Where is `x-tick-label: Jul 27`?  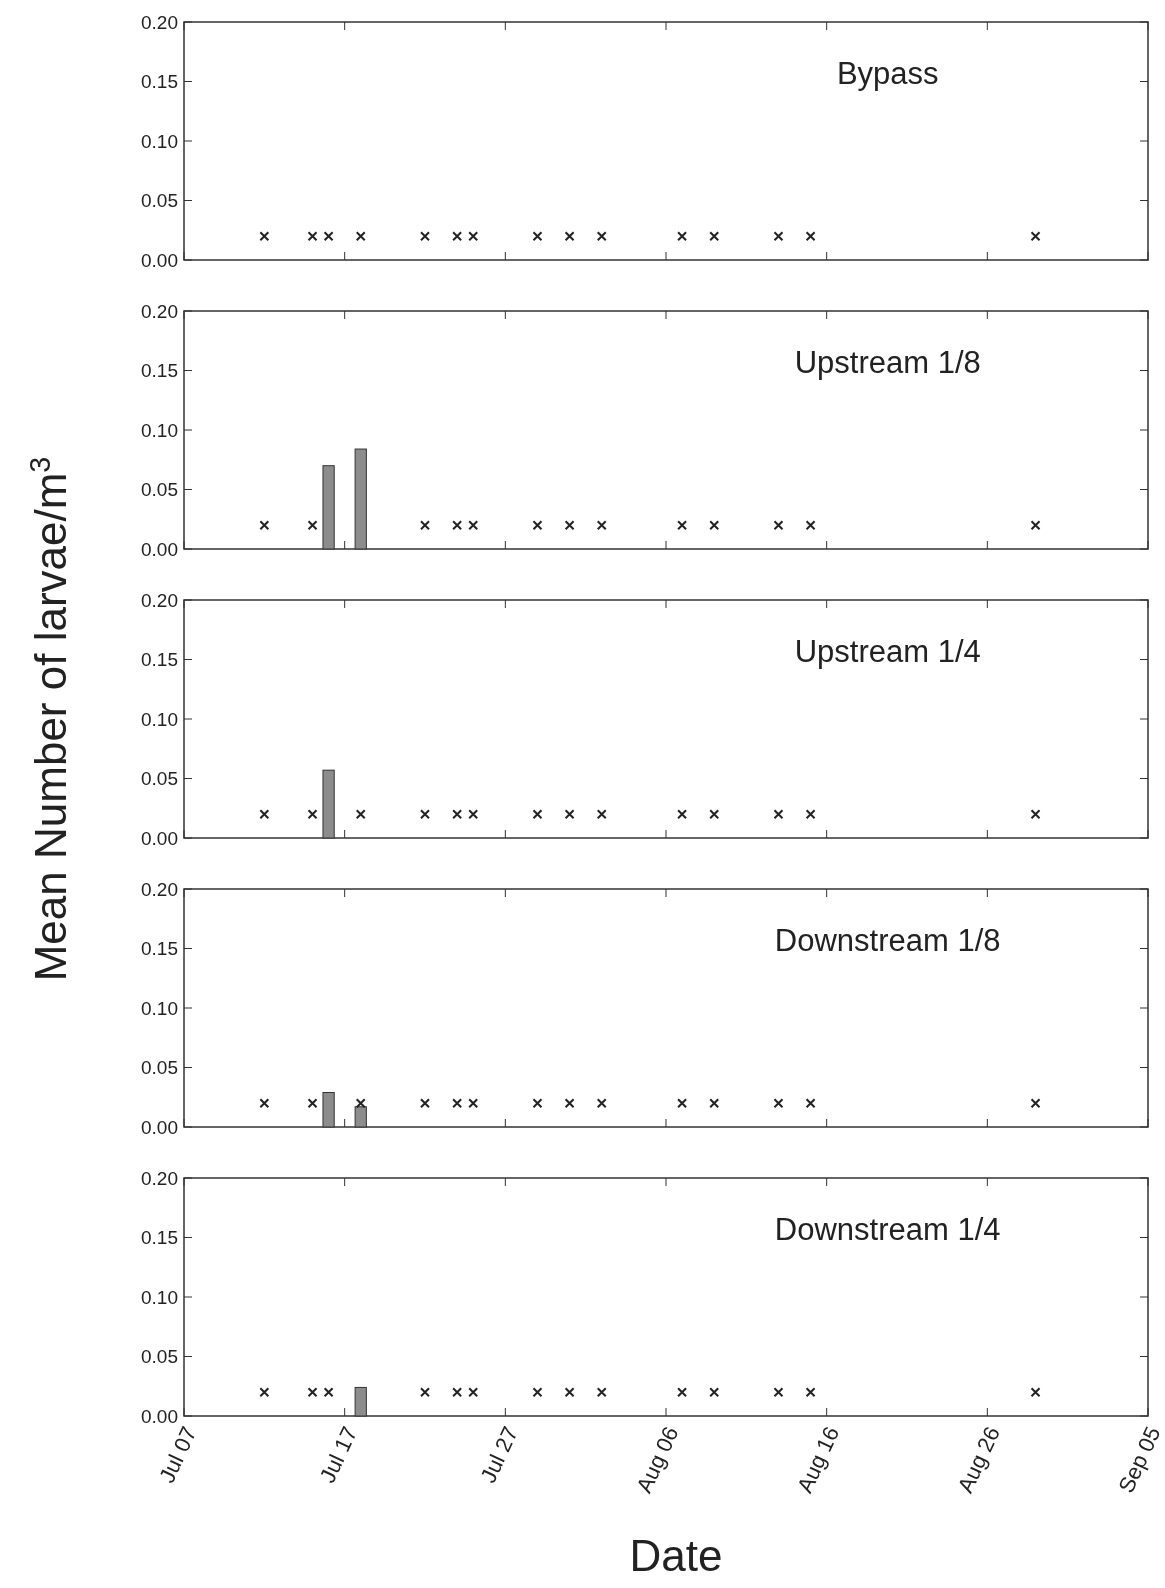
x-tick-label: Jul 27 is located at coordinates (499, 1454).